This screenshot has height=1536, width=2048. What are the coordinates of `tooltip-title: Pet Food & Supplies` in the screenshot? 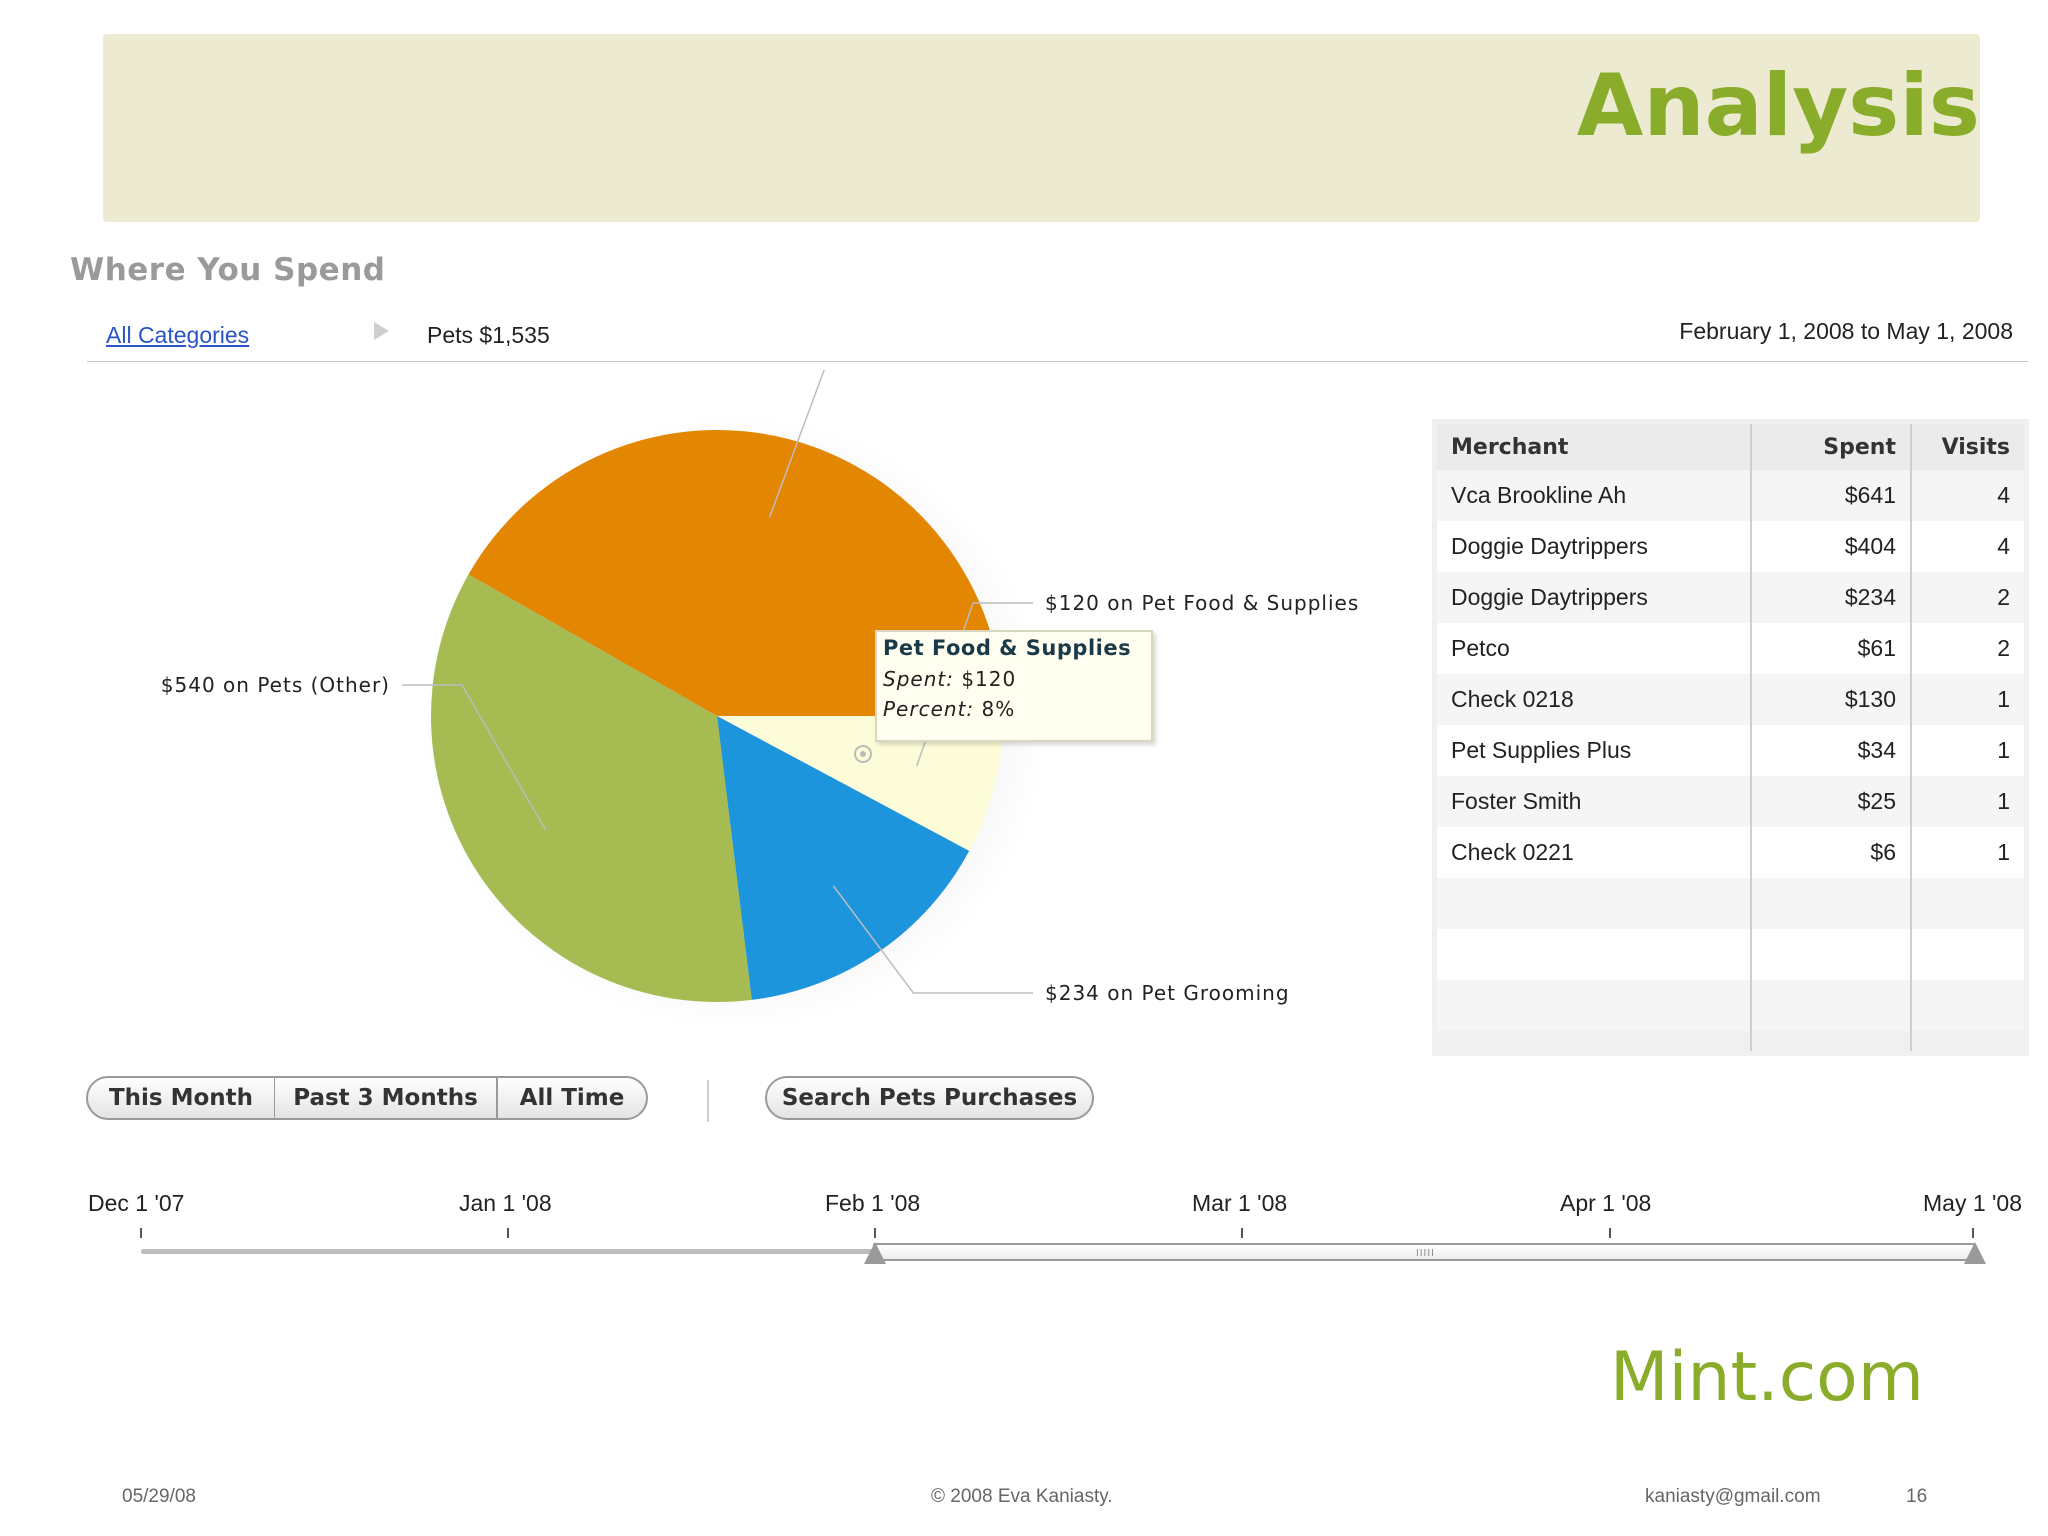 It's located at (1007, 648).